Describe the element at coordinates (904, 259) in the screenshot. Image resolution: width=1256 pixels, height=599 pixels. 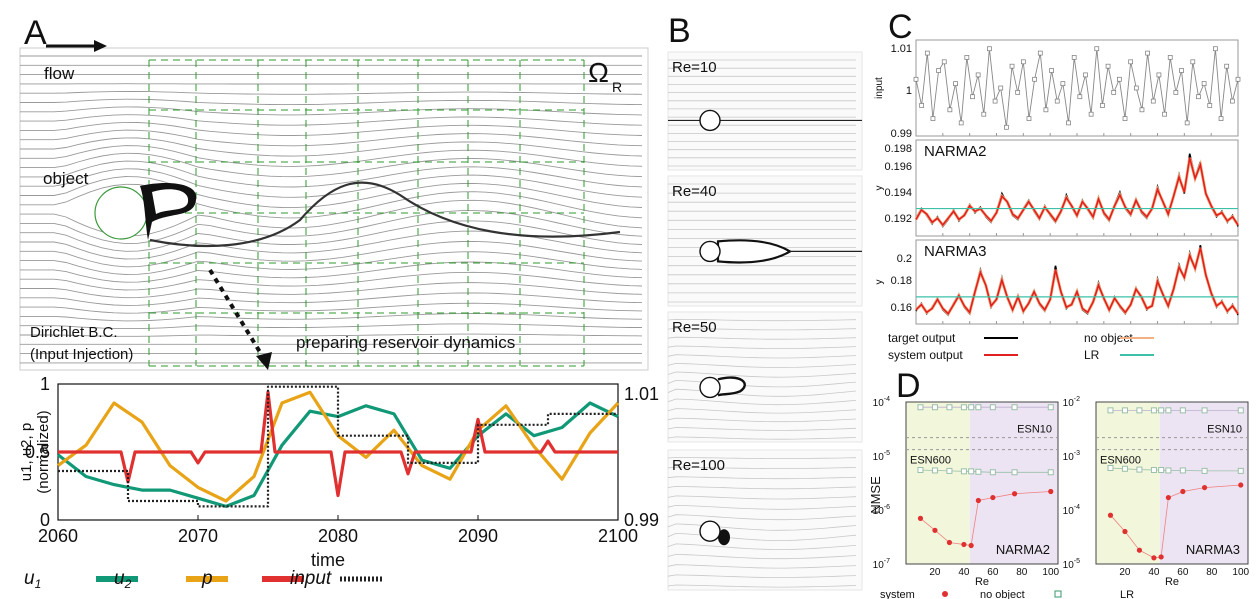
I see `y-tick-label: 0.2` at that location.